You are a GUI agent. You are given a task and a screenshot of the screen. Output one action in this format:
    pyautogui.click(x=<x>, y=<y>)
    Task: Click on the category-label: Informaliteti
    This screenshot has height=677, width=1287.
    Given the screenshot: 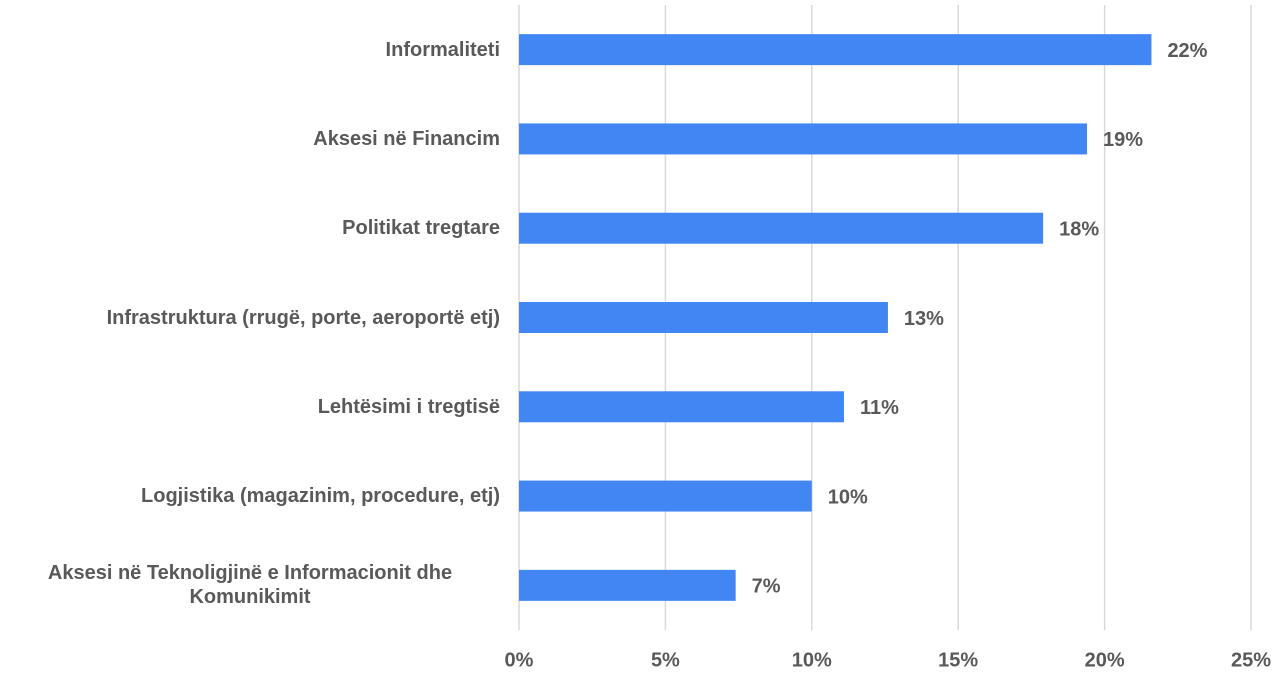 What is the action you would take?
    pyautogui.click(x=250, y=50)
    